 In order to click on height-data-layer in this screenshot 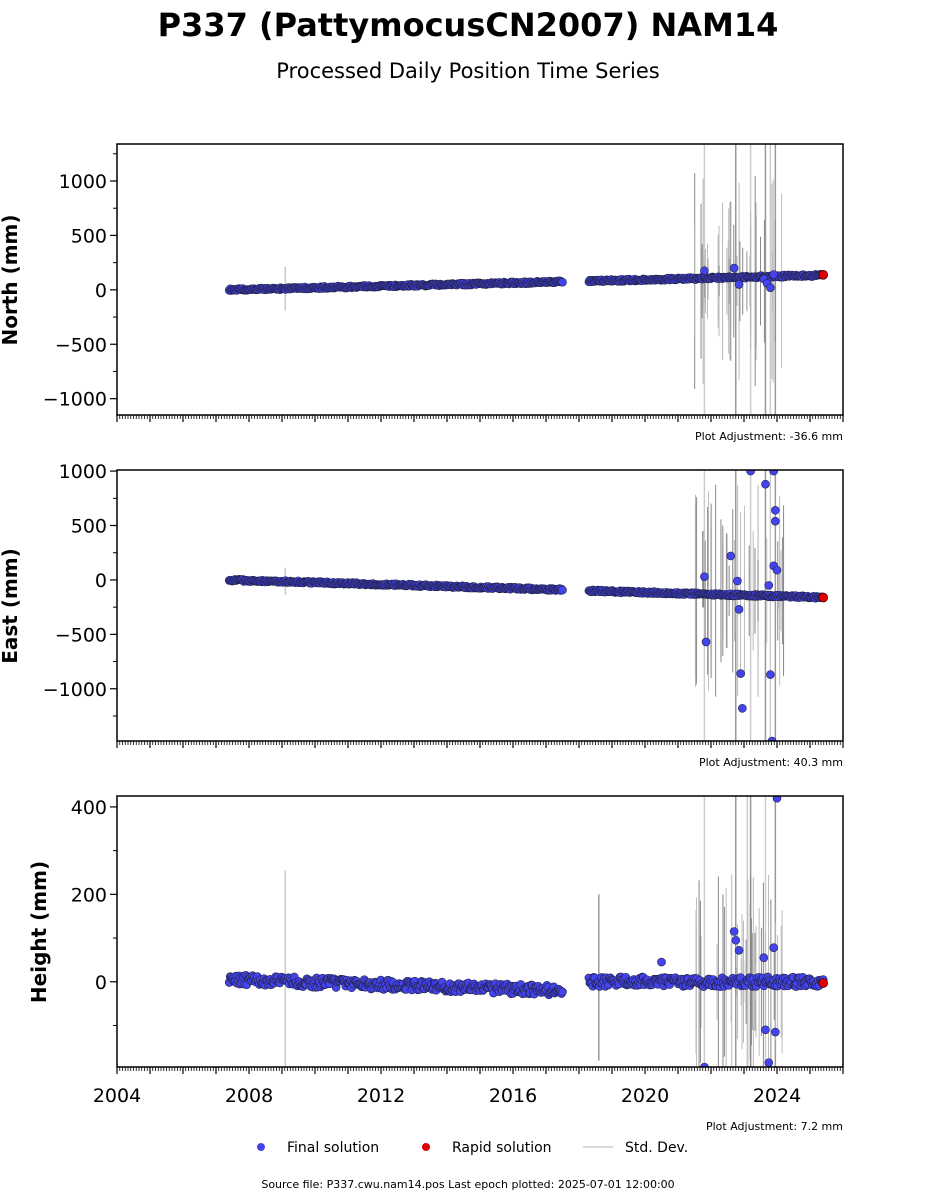, I will do `click(526, 931)`.